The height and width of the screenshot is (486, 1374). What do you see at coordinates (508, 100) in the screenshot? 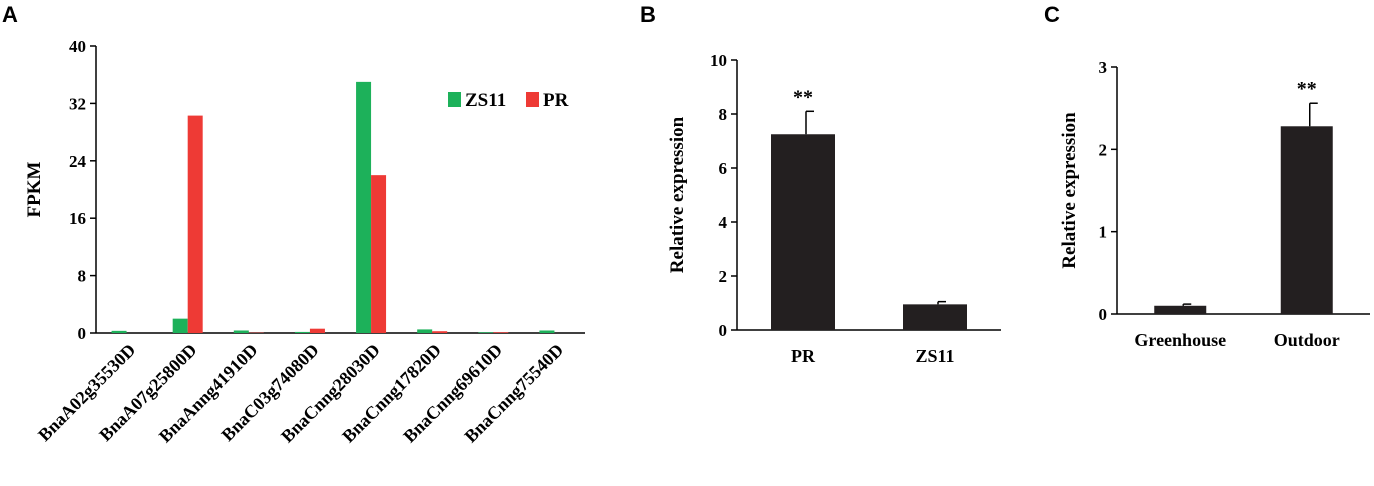
I see `legend: ZS11 PR` at bounding box center [508, 100].